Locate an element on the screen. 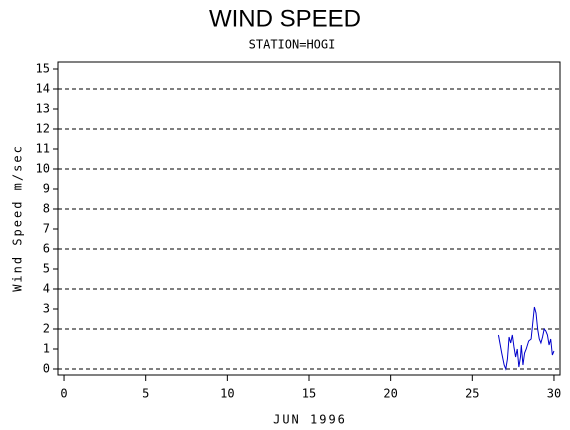  x-tick-label: 10 is located at coordinates (227, 394).